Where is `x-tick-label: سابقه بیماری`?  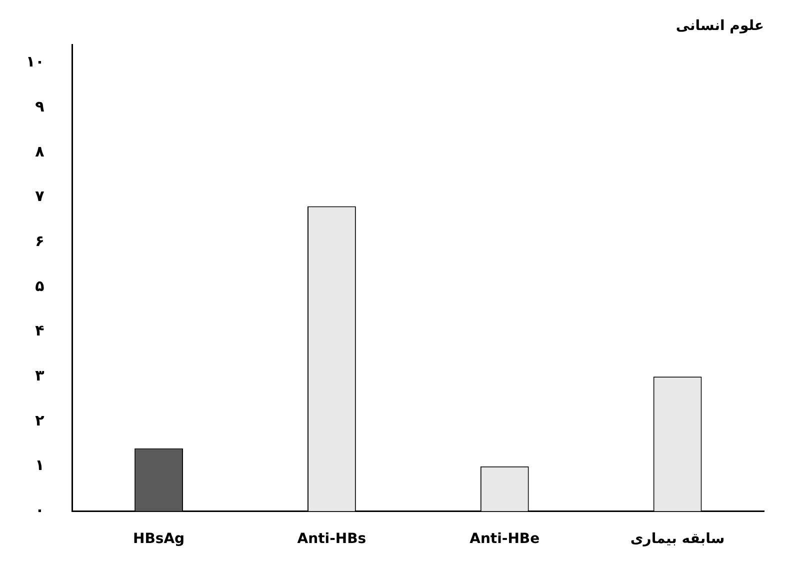 x-tick-label: سابقه بیماری is located at coordinates (677, 539).